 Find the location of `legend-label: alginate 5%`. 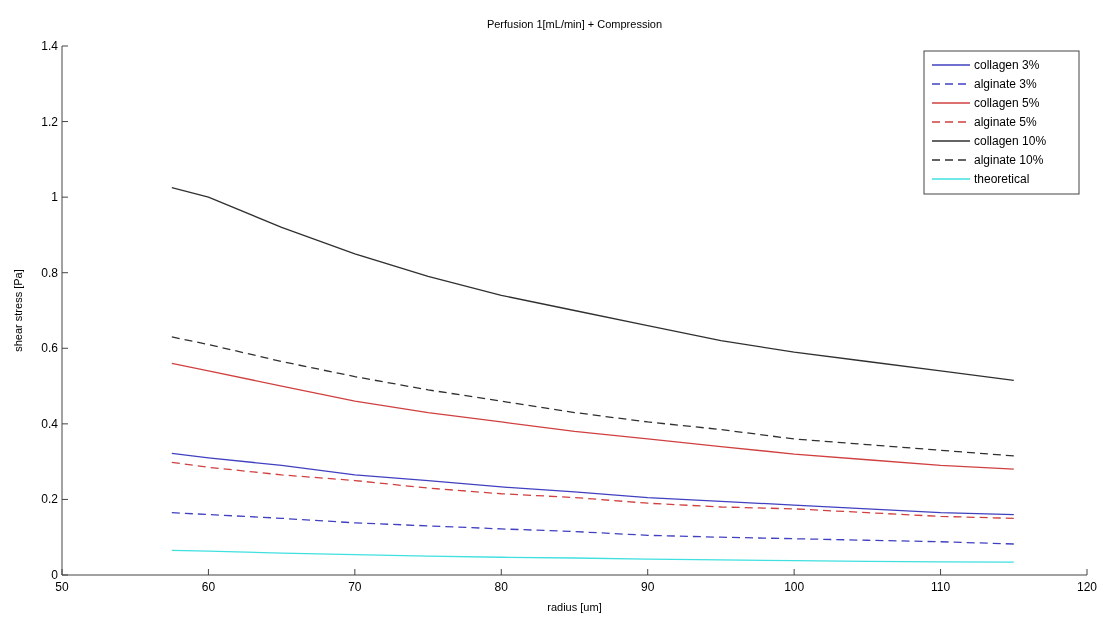

legend-label: alginate 5% is located at coordinates (1006, 122).